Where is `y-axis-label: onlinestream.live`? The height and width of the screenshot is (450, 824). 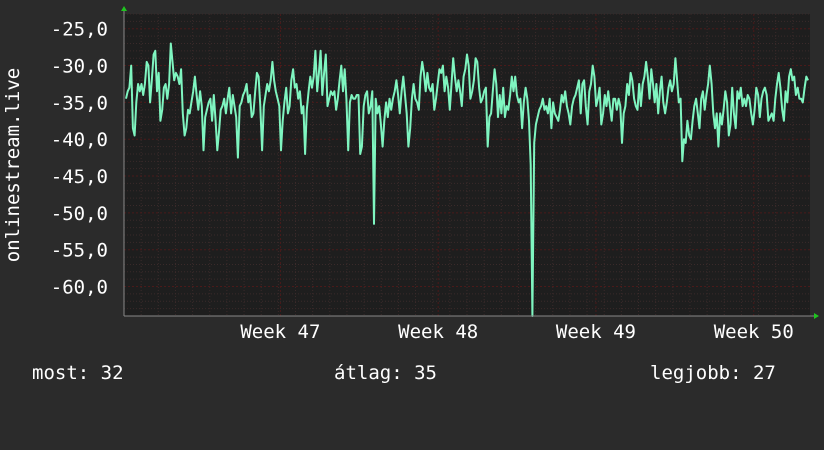
y-axis-label: onlinestream.live is located at coordinates (13, 165).